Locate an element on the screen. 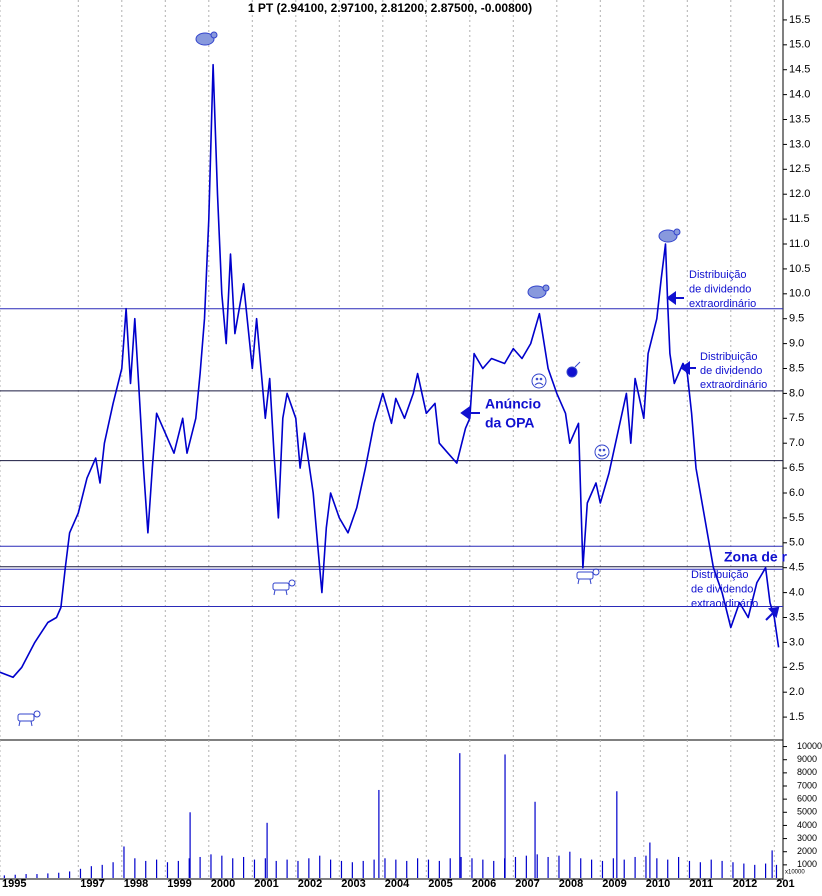  x-tick-label: 1999 is located at coordinates (179, 884).